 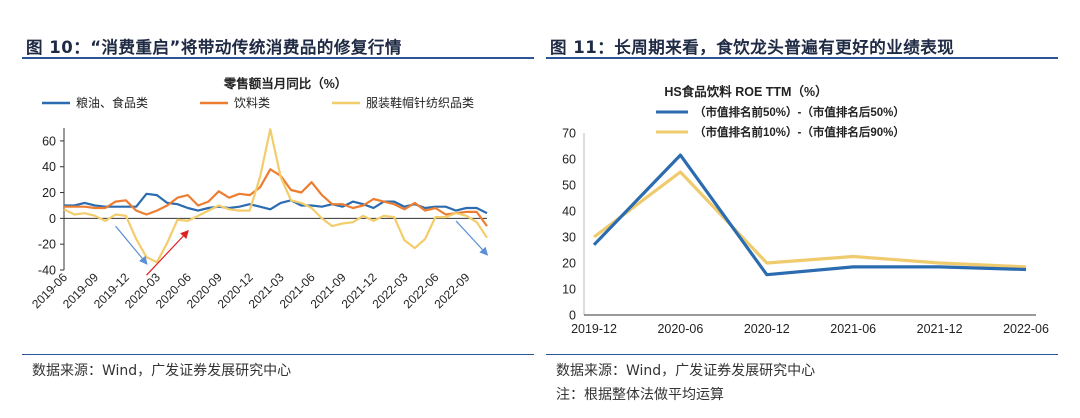 What do you see at coordinates (1026, 329) in the screenshot?
I see `x-tick-label: 2022-06` at bounding box center [1026, 329].